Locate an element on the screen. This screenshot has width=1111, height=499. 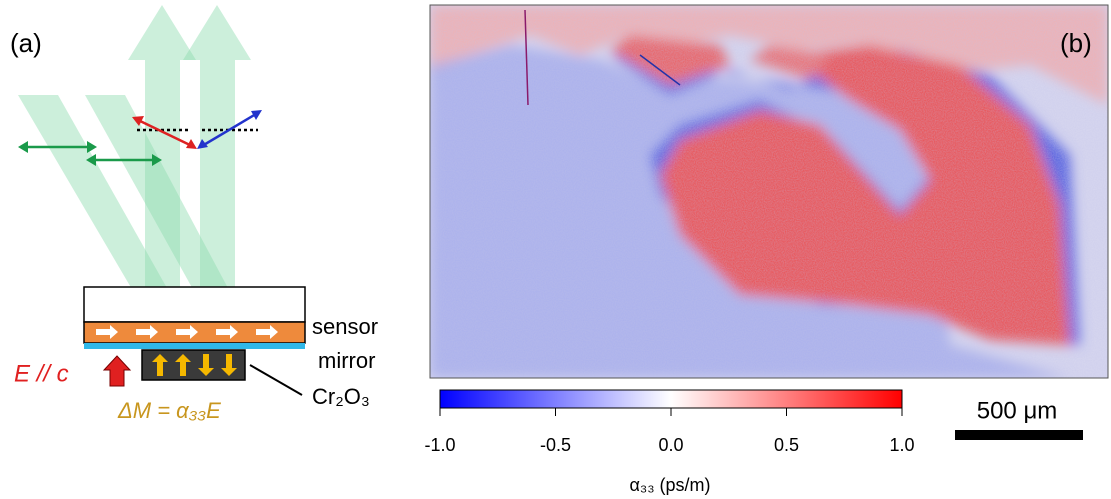
layer-label: mirror is located at coordinates (346, 360).